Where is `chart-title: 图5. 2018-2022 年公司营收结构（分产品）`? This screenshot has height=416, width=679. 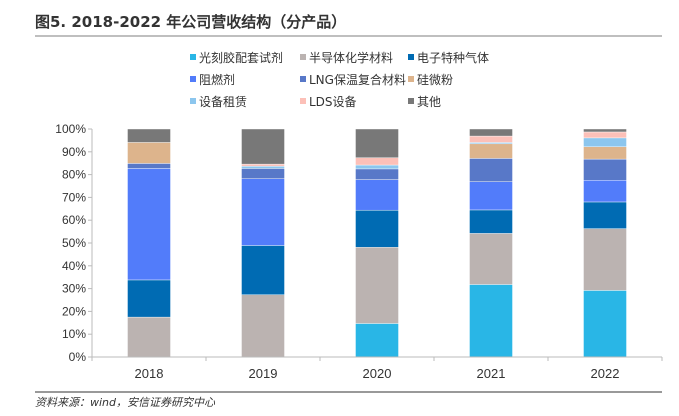 chart-title: 图5. 2018-2022 年公司营收结构（分产品） is located at coordinates (190, 22).